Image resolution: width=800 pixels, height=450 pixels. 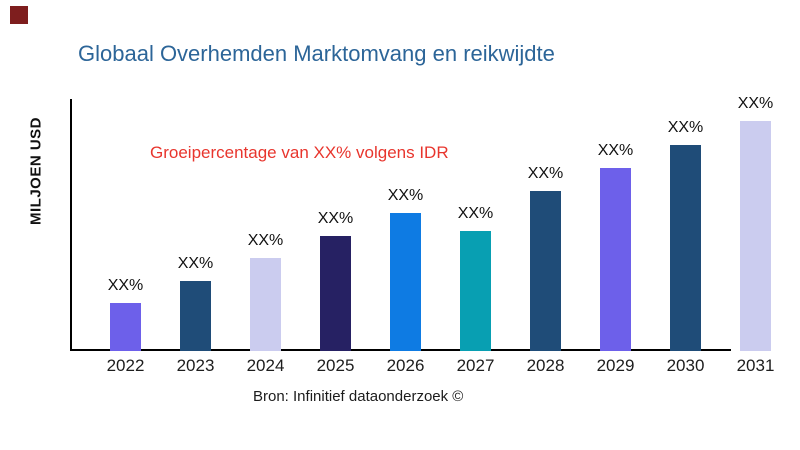 What do you see at coordinates (36, 171) in the screenshot?
I see `y-axis-label: MILJOEN USD` at bounding box center [36, 171].